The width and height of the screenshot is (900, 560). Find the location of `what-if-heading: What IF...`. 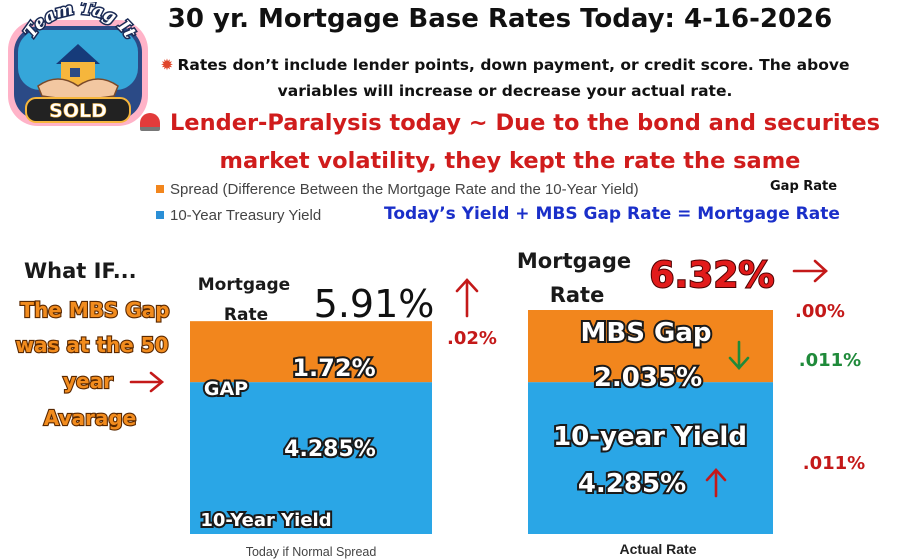

what-if-heading: What IF... is located at coordinates (80, 271).